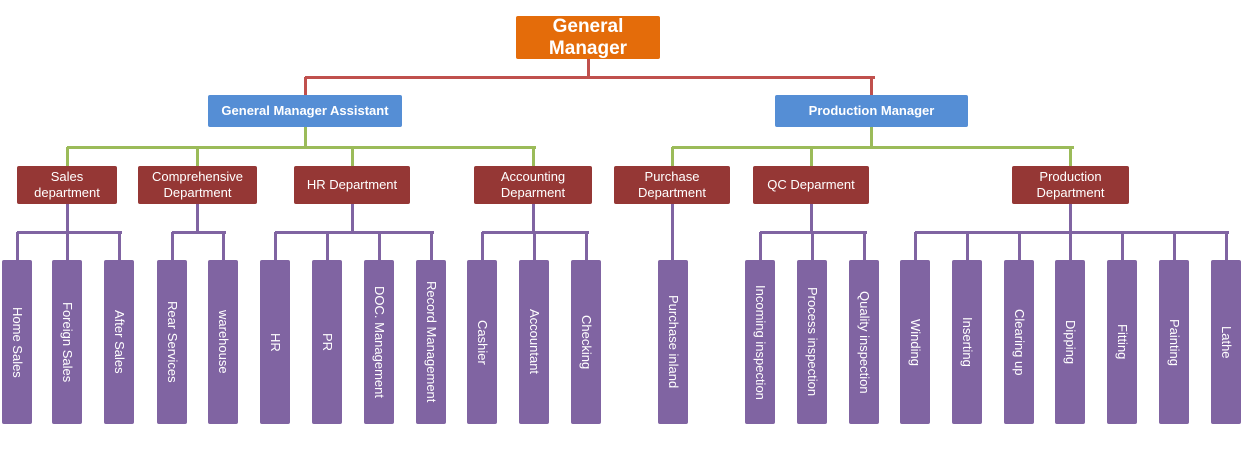 The width and height of the screenshot is (1242, 455). I want to click on after-sales-box: After Sales, so click(119, 342).